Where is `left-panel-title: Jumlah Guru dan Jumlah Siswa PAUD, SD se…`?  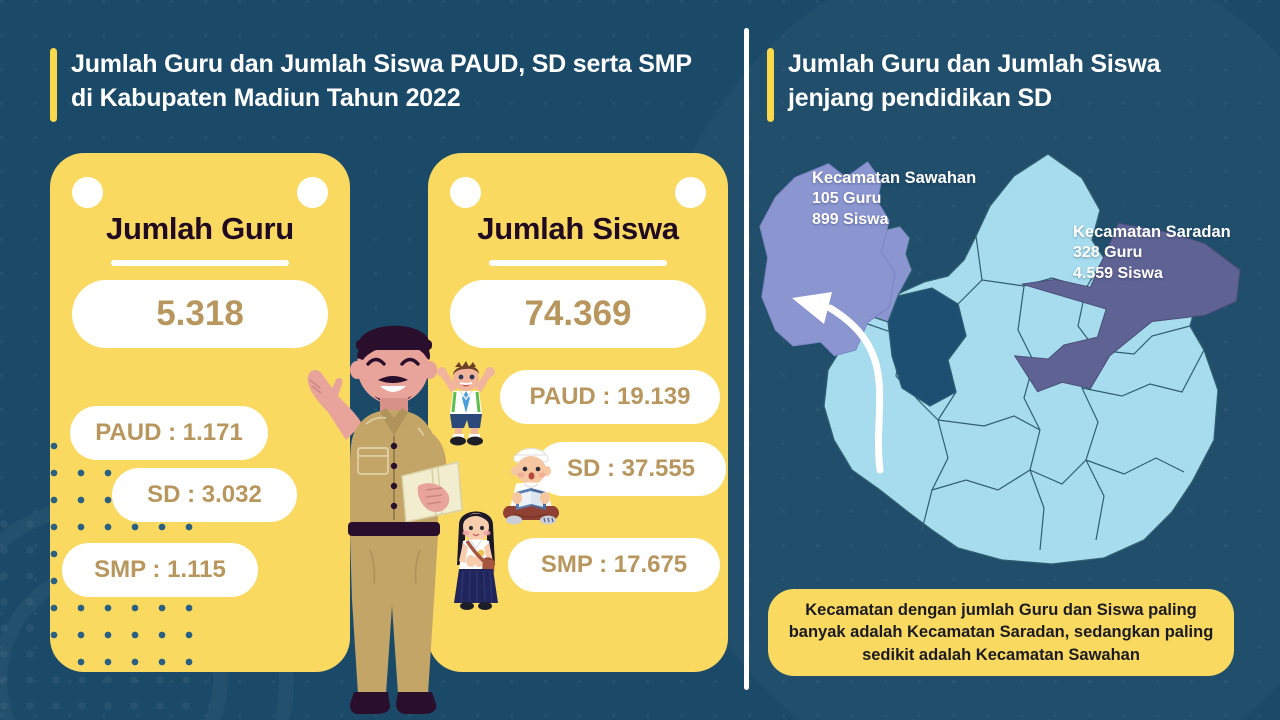
left-panel-title: Jumlah Guru dan Jumlah Siswa PAUD, SD se… is located at coordinates (381, 81).